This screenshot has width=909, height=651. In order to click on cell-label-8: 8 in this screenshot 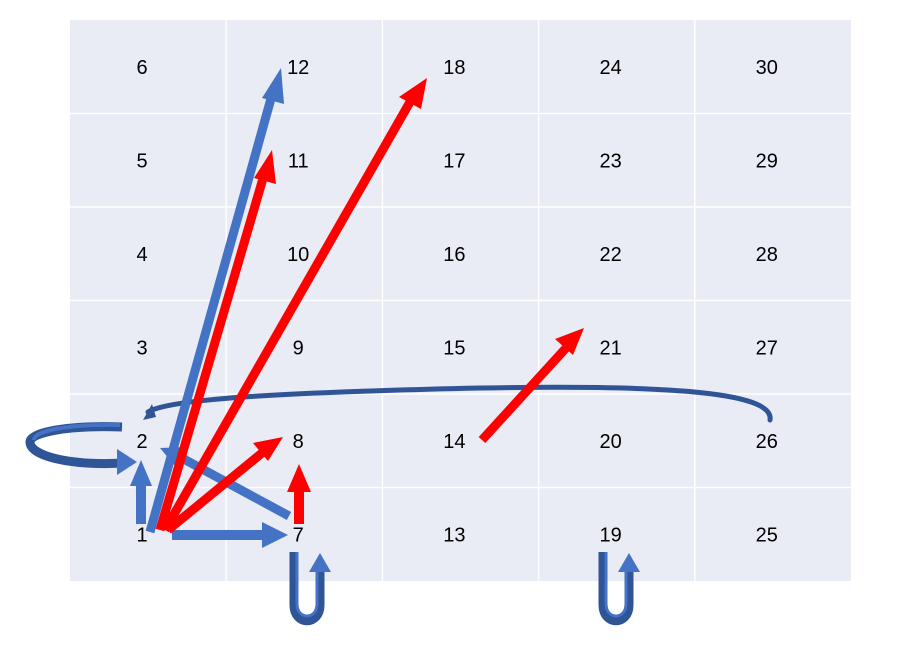, I will do `click(298, 442)`.